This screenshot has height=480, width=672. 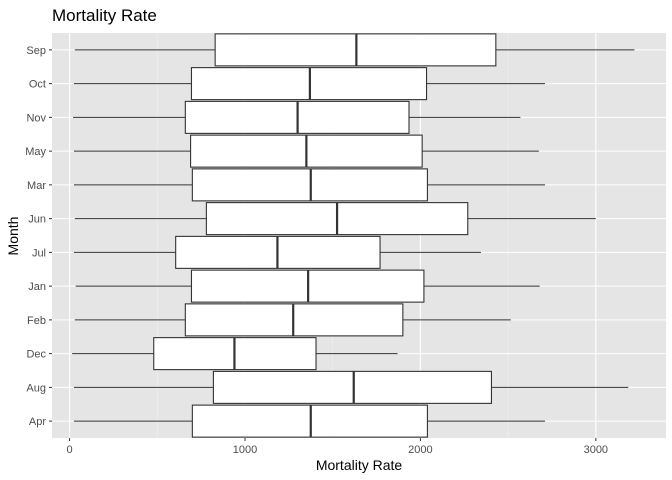 I want to click on y-axis-title: Month, so click(x=13, y=236).